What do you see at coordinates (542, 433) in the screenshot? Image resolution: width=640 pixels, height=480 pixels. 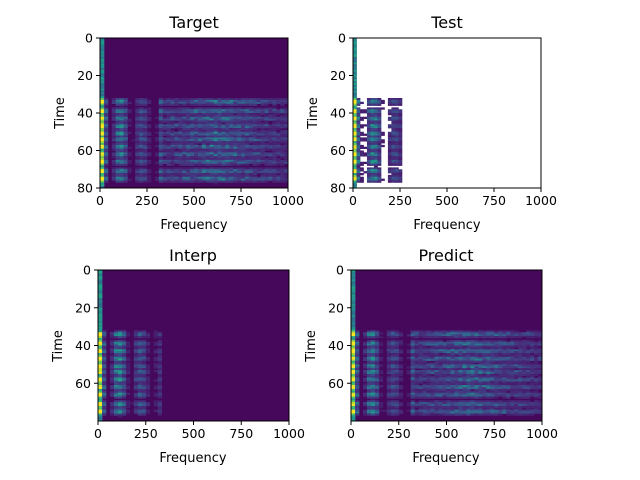 I see `x-tick-label: 1000` at bounding box center [542, 433].